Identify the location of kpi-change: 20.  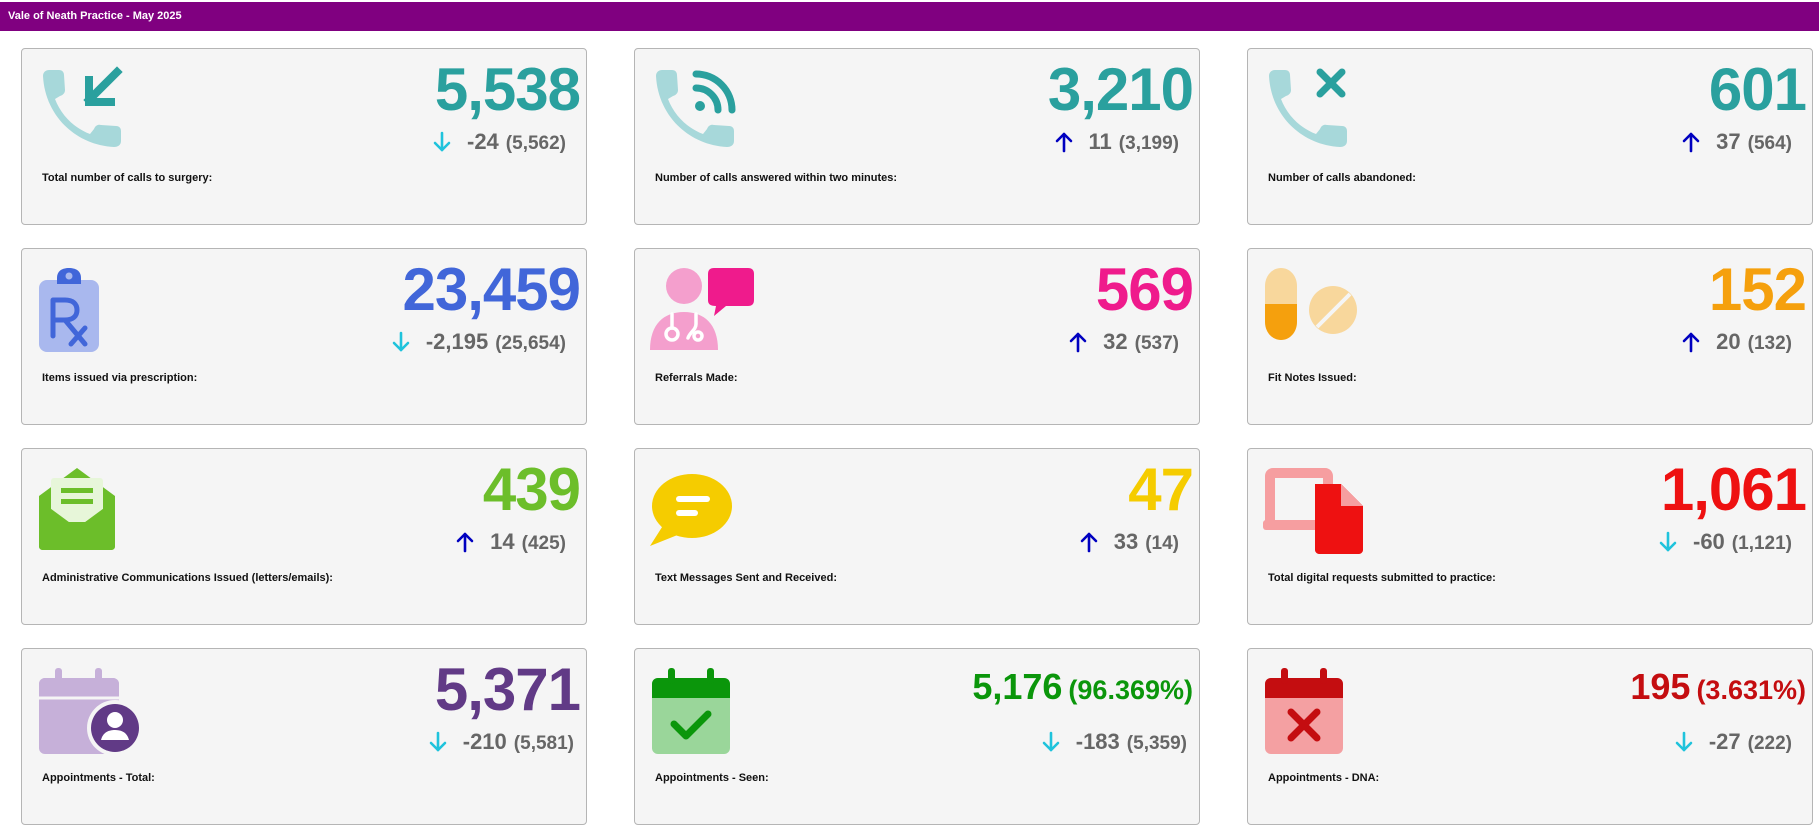
(1728, 341).